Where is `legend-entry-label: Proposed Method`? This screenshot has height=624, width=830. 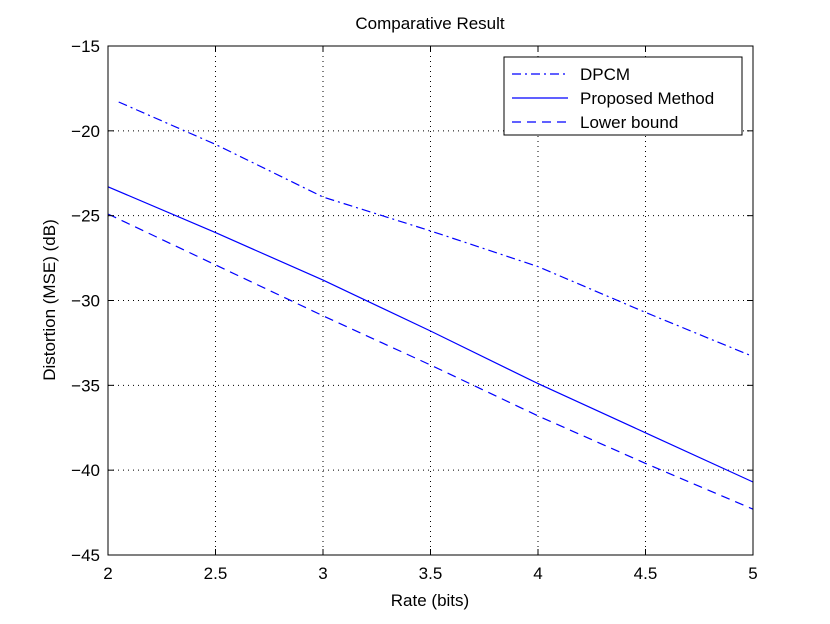
legend-entry-label: Proposed Method is located at coordinates (647, 98).